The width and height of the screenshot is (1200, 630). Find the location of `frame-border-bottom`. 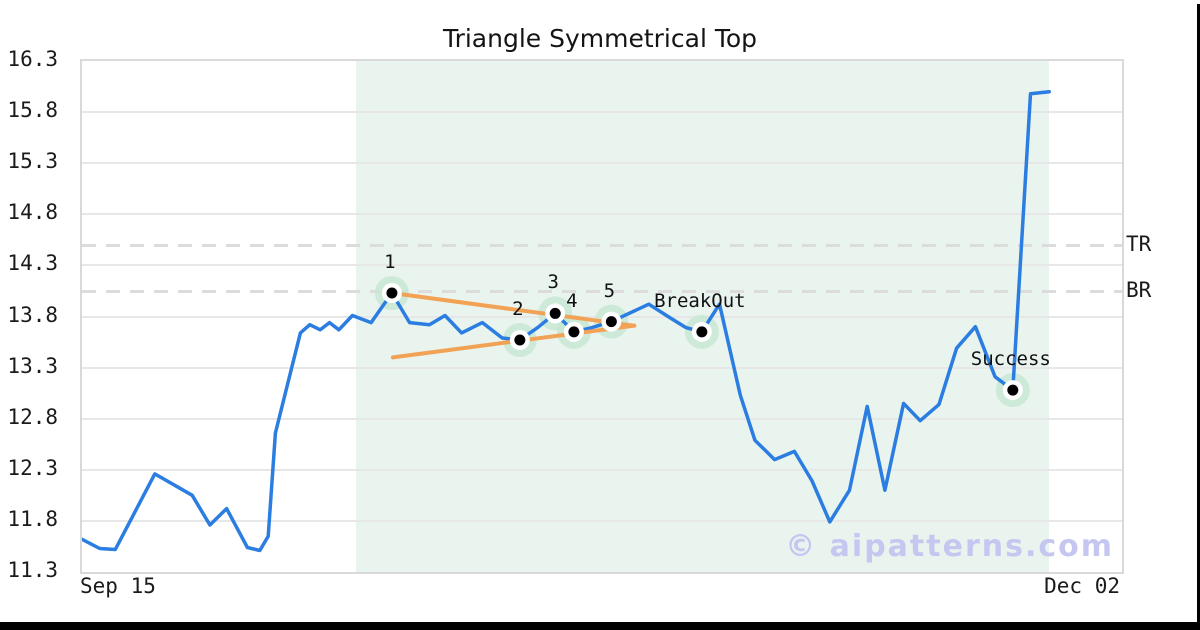

frame-border-bottom is located at coordinates (600, 626).